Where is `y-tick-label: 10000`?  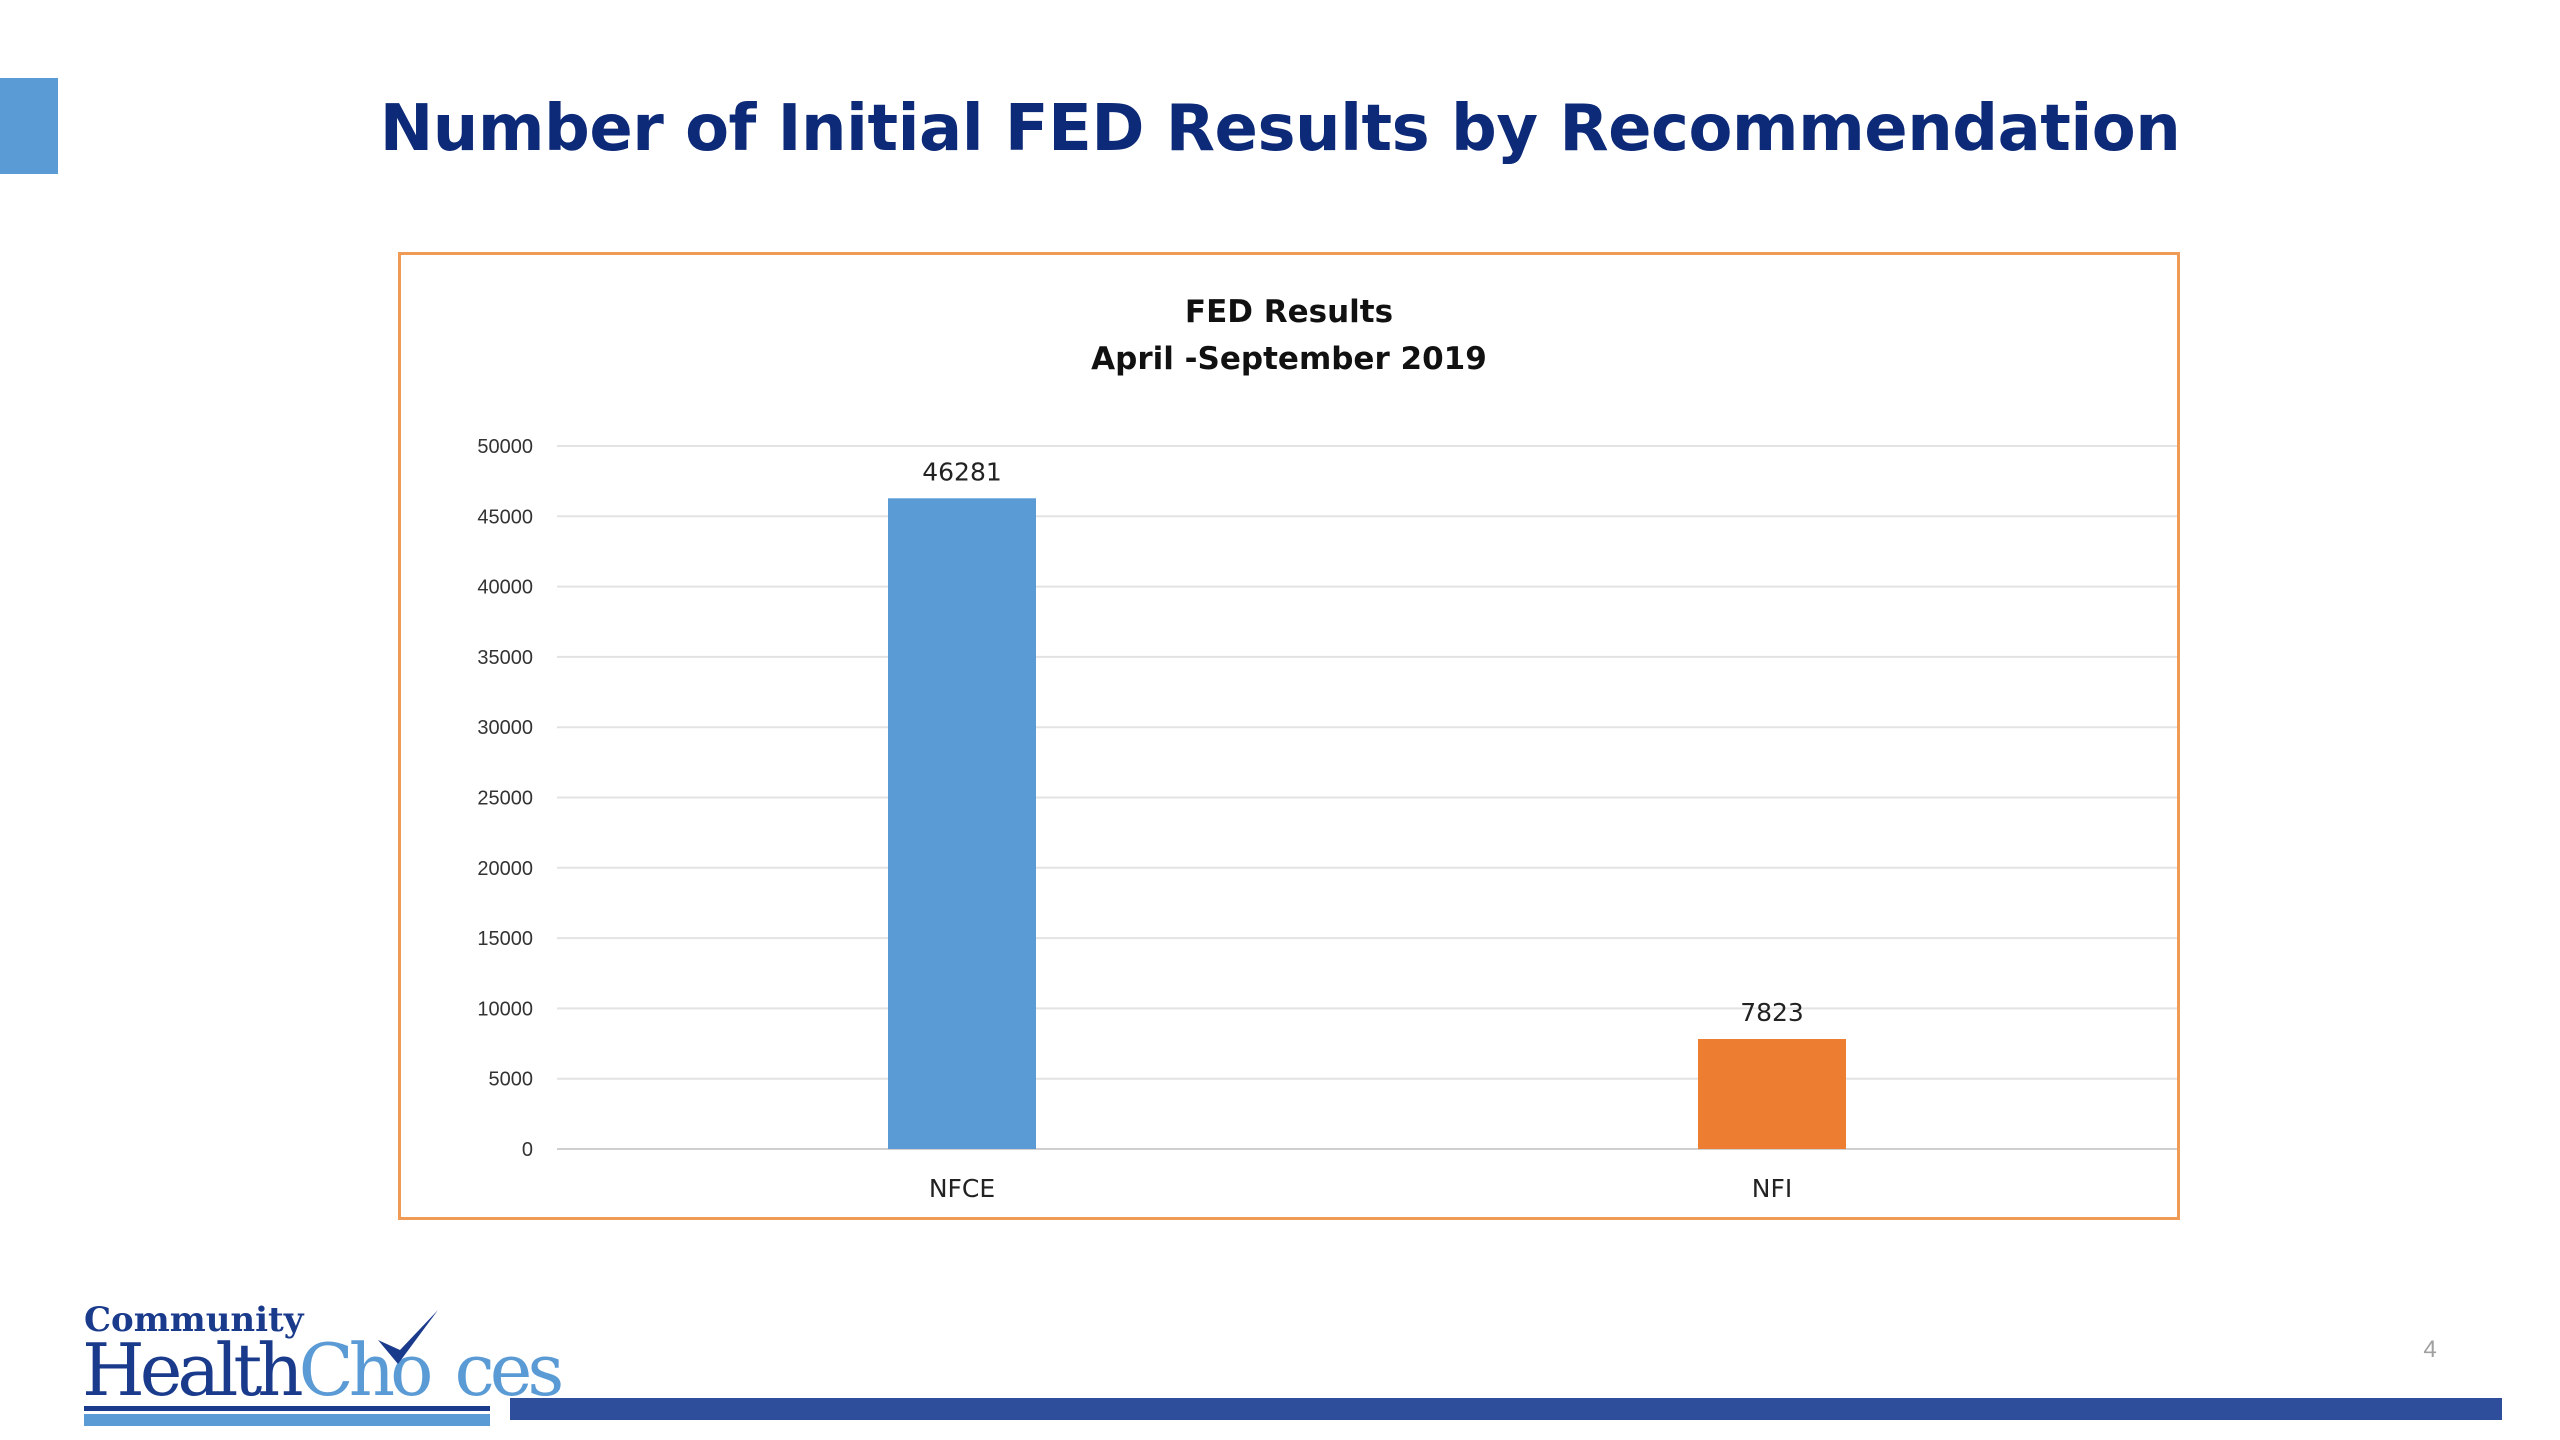
y-tick-label: 10000 is located at coordinates (505, 1009).